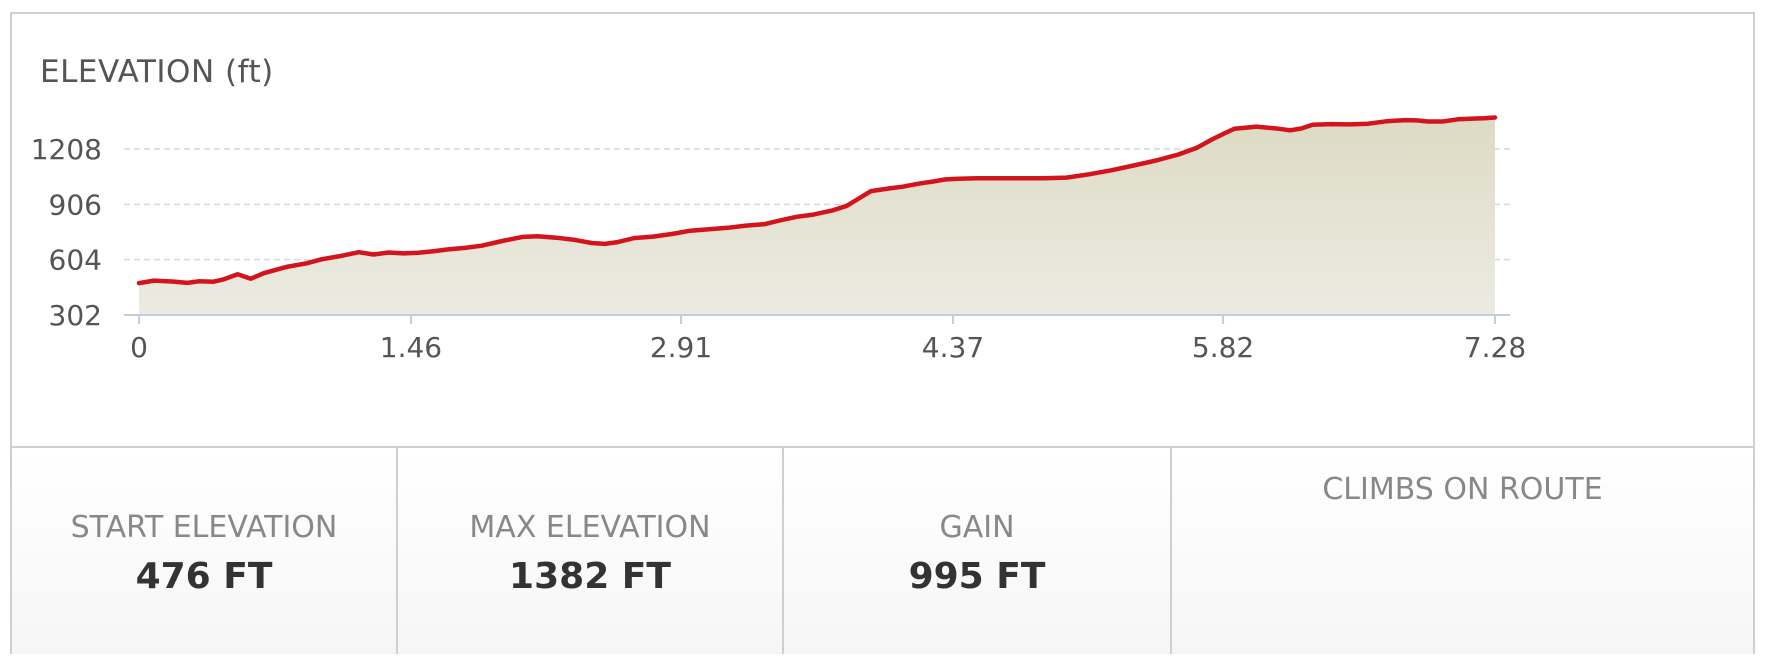 The height and width of the screenshot is (664, 1765). I want to click on stat-label: MAX ELEVATION, so click(590, 527).